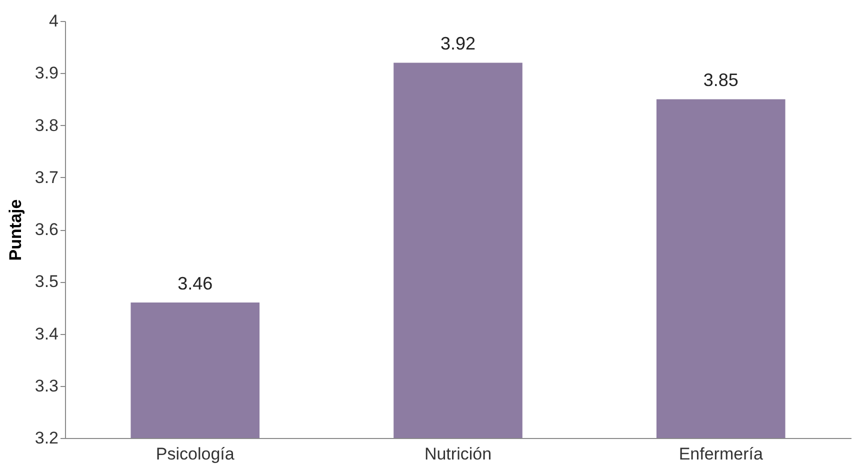  I want to click on x-tick-label: Nutrición, so click(458, 454).